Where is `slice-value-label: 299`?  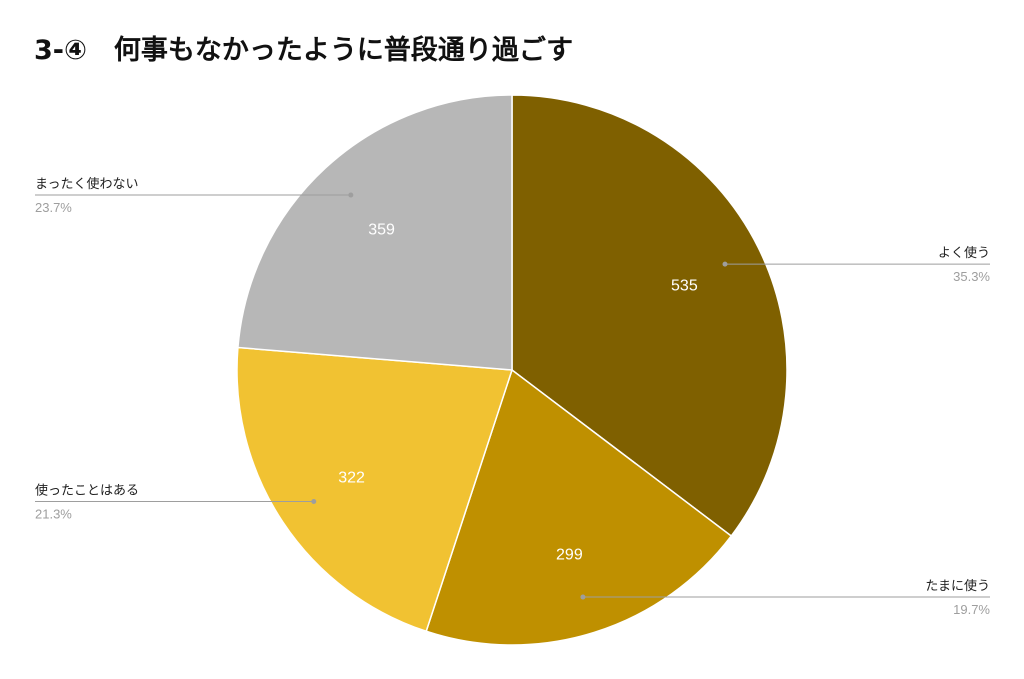 slice-value-label: 299 is located at coordinates (569, 555).